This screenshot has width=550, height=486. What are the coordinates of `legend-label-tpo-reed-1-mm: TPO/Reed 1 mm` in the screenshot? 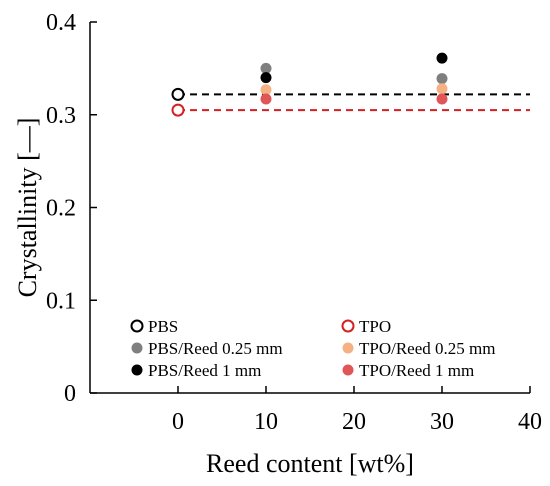 It's located at (416, 370).